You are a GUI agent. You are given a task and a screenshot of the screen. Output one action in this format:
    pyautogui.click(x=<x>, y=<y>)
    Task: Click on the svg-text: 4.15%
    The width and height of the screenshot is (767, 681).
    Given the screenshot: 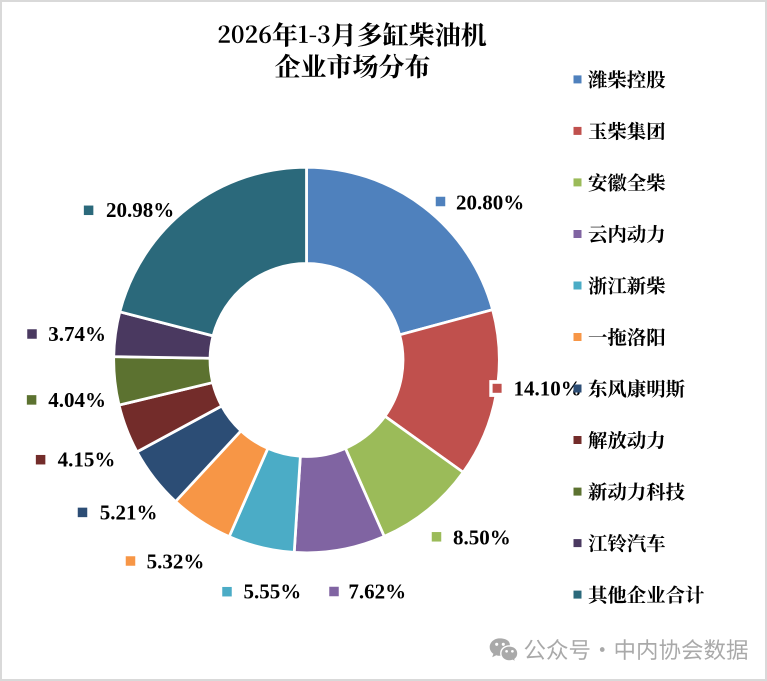 What is the action you would take?
    pyautogui.click(x=87, y=460)
    